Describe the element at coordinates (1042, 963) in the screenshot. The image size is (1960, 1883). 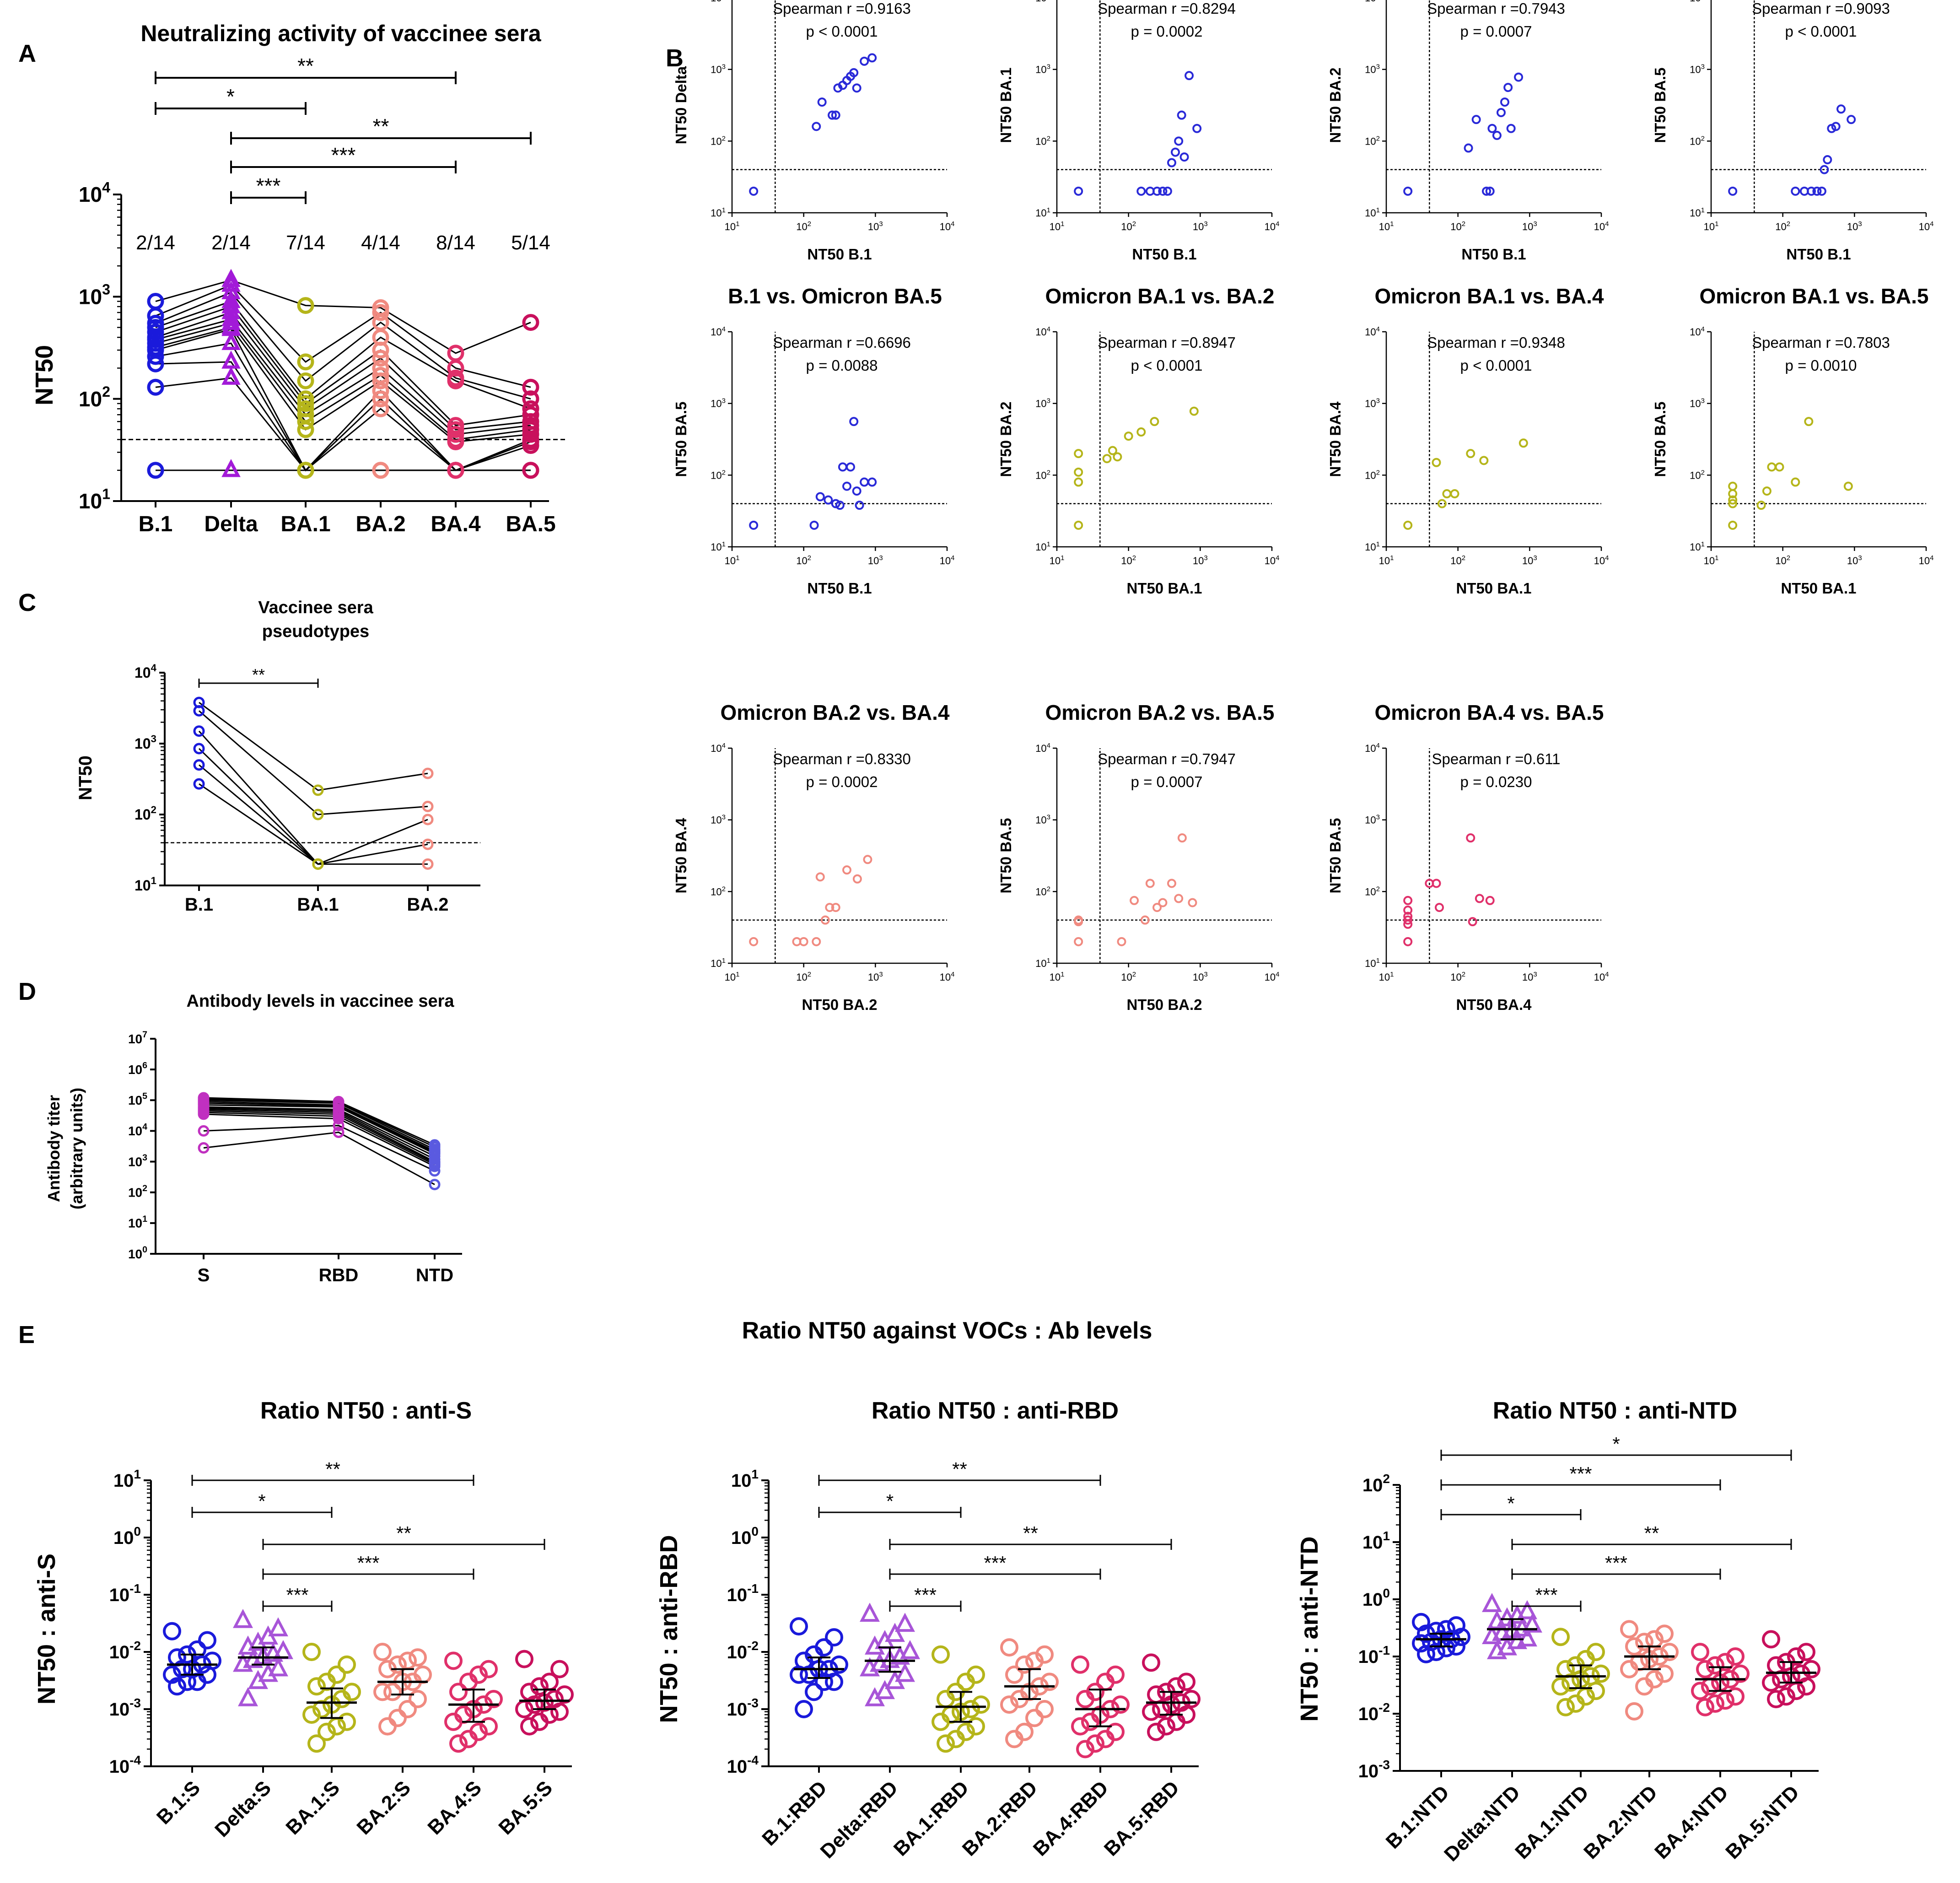
I see `panel-b10-y-tick-label: 101` at that location.